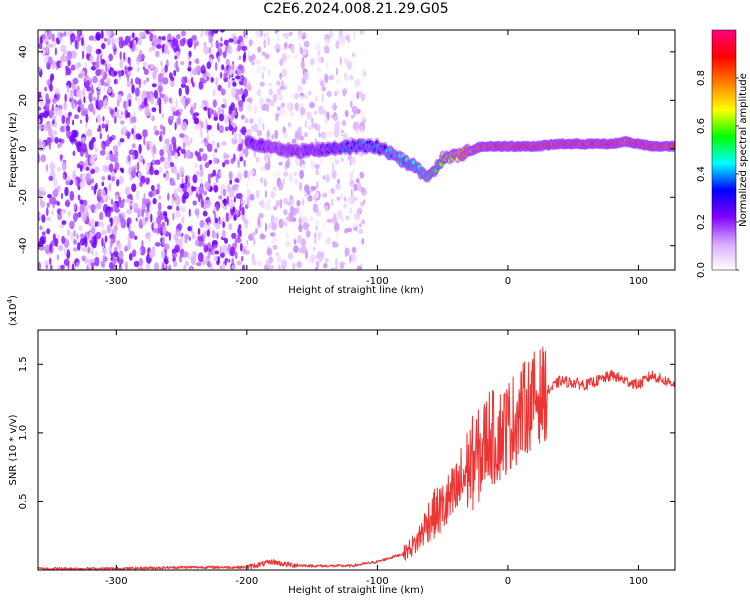  What do you see at coordinates (508, 281) in the screenshot?
I see `spectrogram-x-tick-label: 0` at bounding box center [508, 281].